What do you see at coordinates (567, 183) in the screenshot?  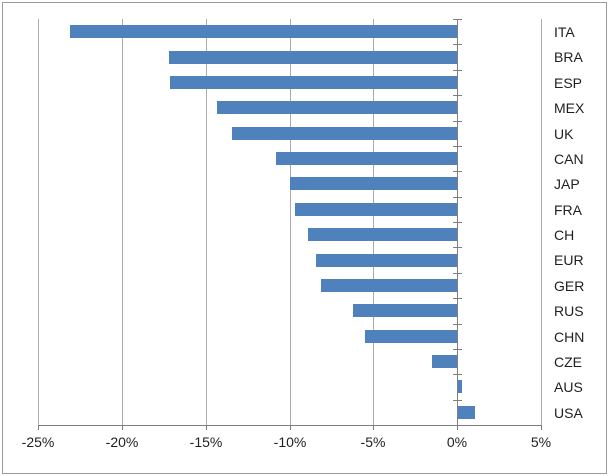 I see `category-label: JAP` at bounding box center [567, 183].